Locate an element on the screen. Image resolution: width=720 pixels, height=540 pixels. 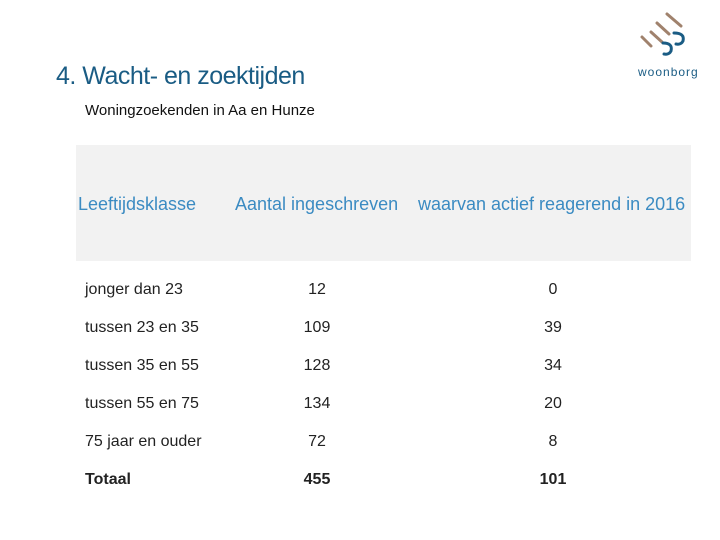
table-row: tussen 35 en 55 128 34 is located at coordinates (383, 366).